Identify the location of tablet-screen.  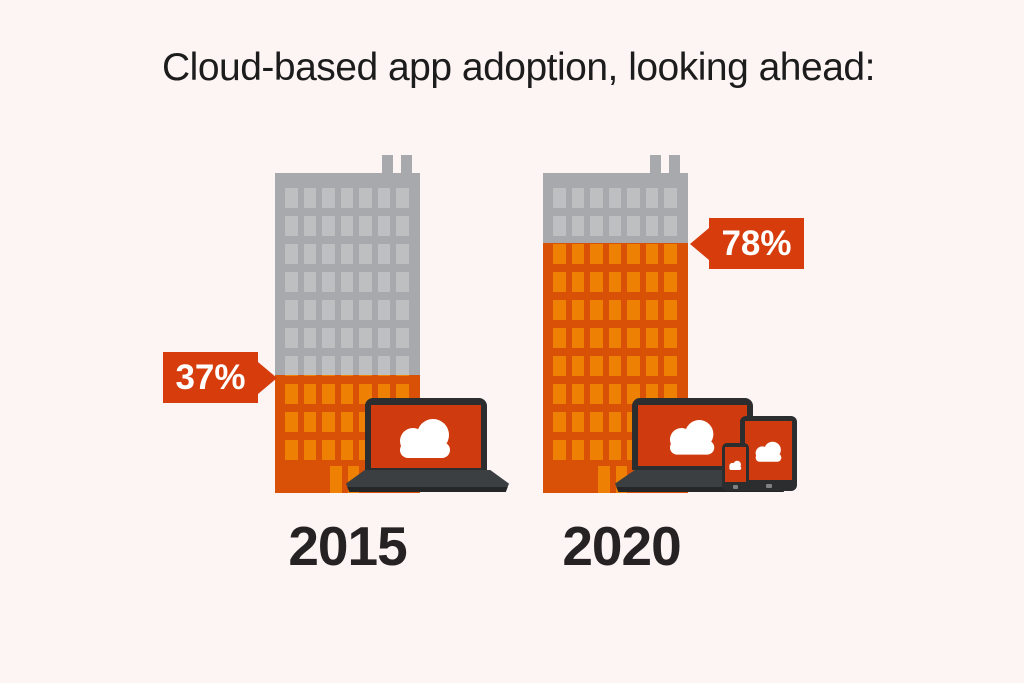
(768, 450).